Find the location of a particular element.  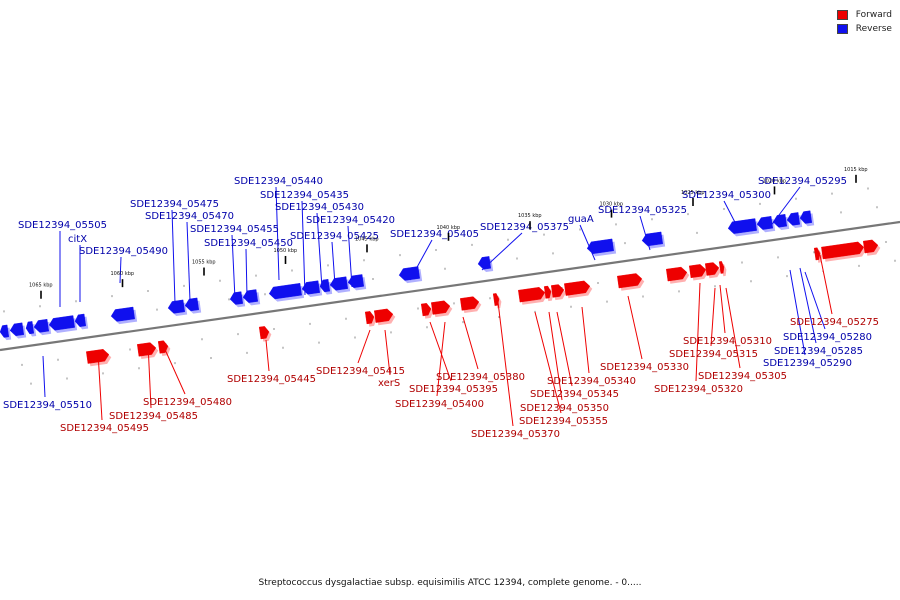

gene-label: guaA is located at coordinates (581, 219).